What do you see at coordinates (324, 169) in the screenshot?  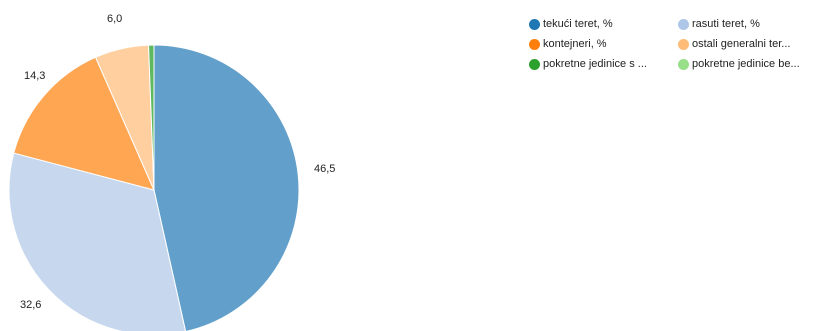 I see `slice-value-label: 46,5` at bounding box center [324, 169].